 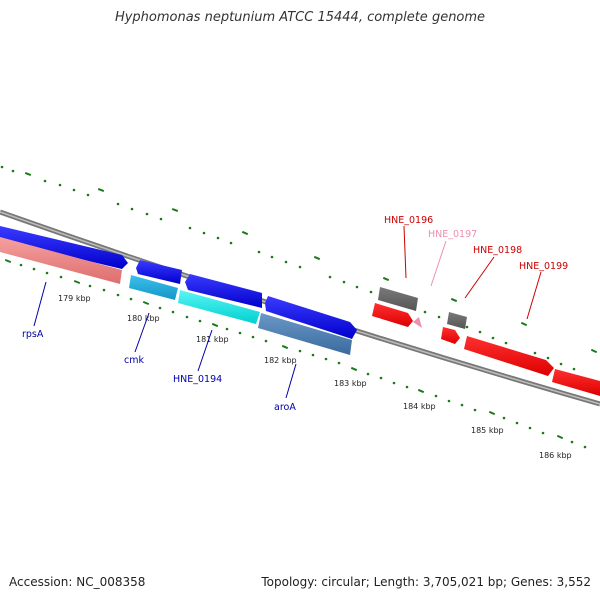 I want to click on scale-label-184kbp: 184 kbp, so click(x=419, y=406).